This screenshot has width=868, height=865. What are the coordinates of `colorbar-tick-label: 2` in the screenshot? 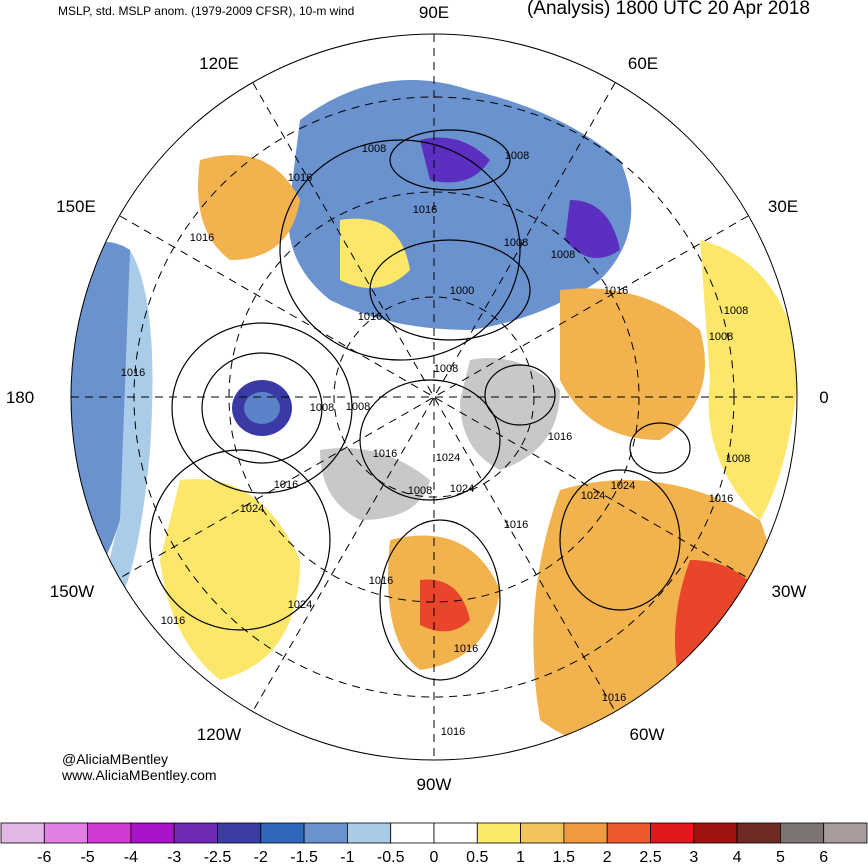 It's located at (607, 857).